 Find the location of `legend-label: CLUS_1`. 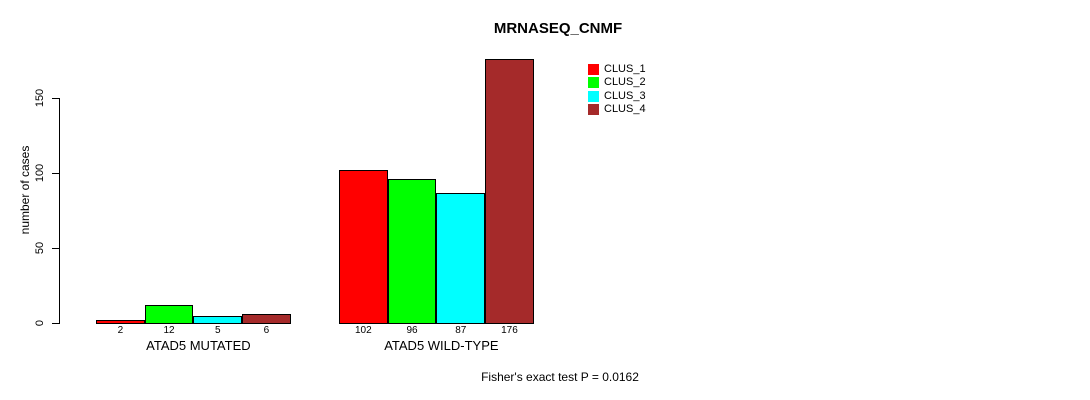

legend-label: CLUS_1 is located at coordinates (625, 69).